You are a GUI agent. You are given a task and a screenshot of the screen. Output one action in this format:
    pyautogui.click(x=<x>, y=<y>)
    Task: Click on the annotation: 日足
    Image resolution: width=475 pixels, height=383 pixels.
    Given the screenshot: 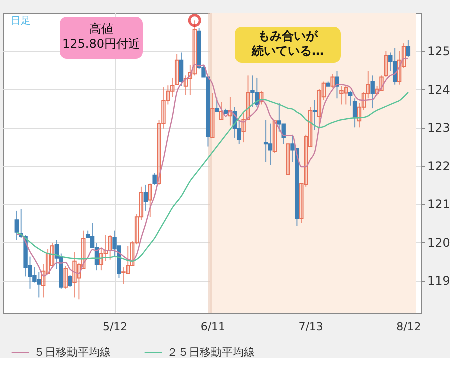 What is the action you would take?
    pyautogui.click(x=21, y=21)
    